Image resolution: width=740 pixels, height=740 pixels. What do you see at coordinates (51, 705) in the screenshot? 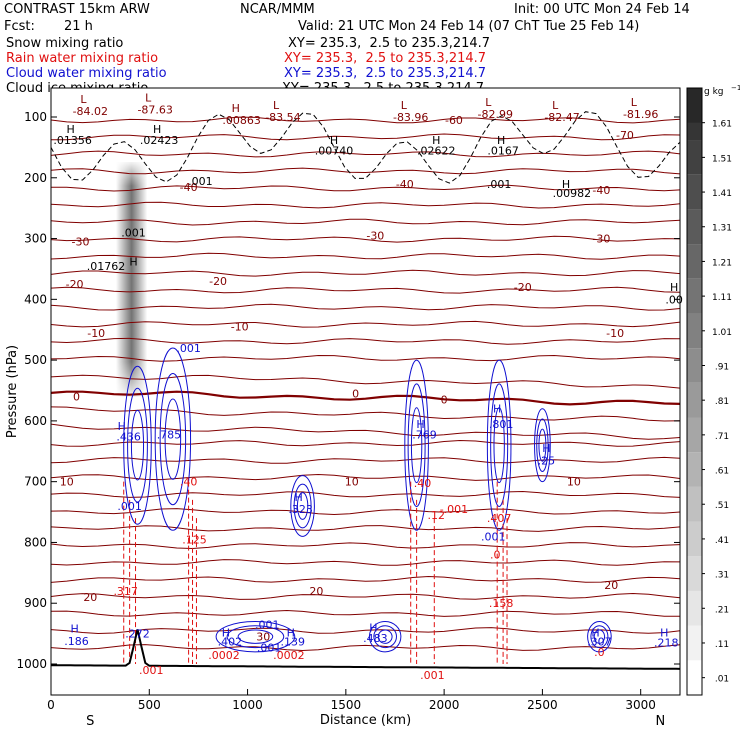
I see `x-tick-label: 0` at bounding box center [51, 705].